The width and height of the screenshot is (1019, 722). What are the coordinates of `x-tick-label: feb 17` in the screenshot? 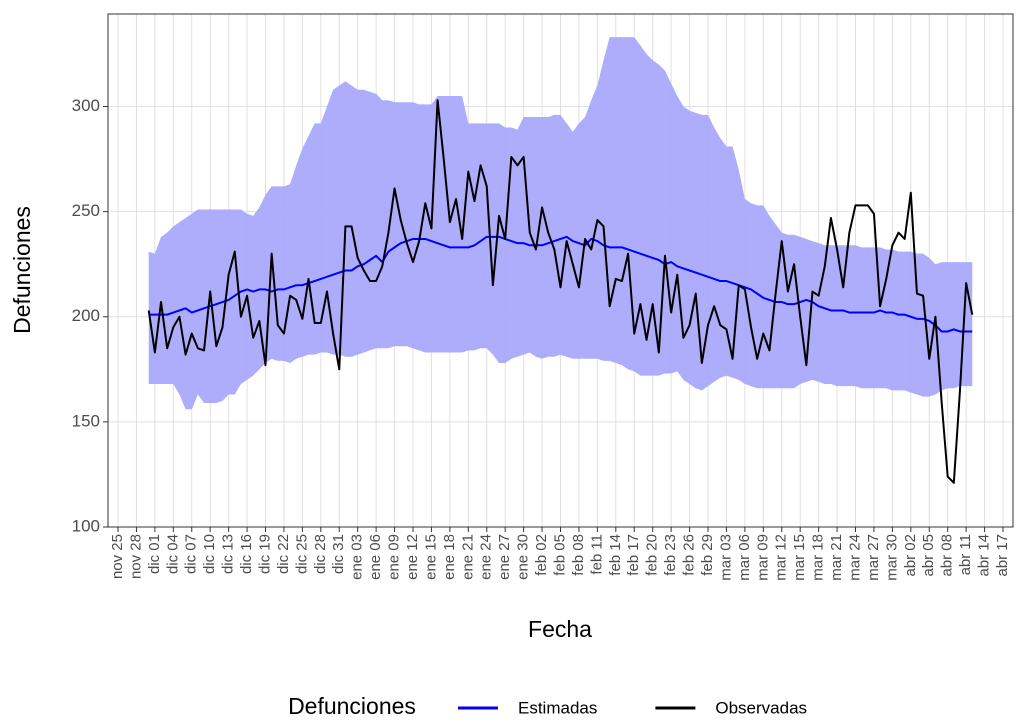 It's located at (633, 555).